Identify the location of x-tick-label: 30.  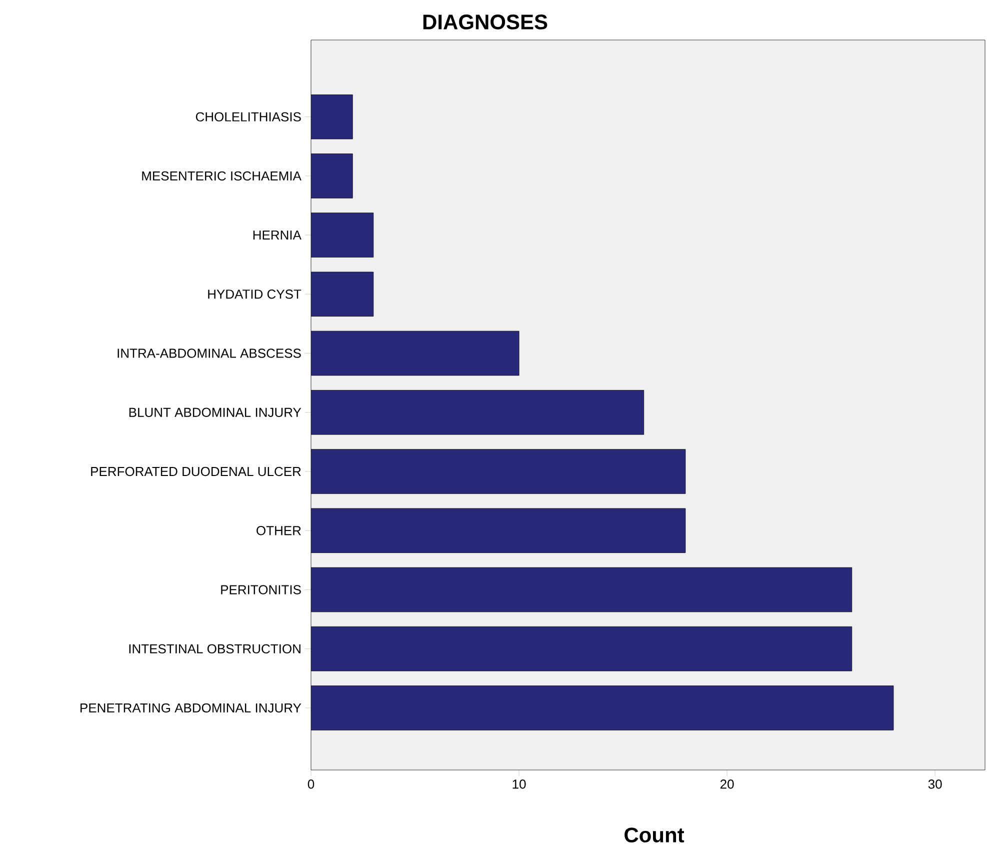
(935, 784).